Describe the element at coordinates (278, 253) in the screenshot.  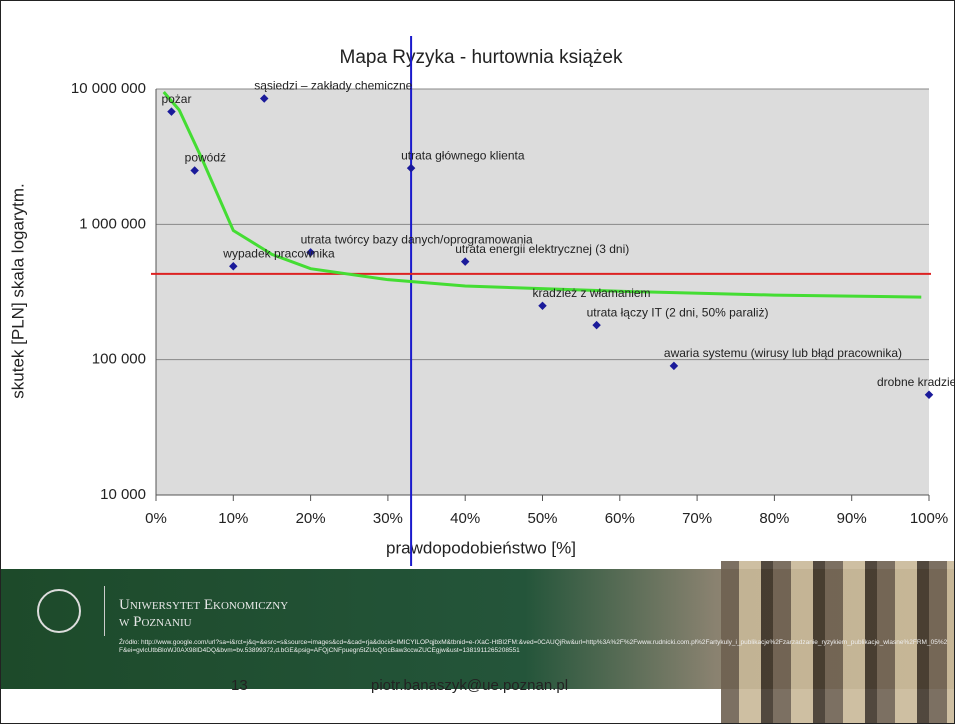
I see `point-label: wypadek pracownika` at that location.